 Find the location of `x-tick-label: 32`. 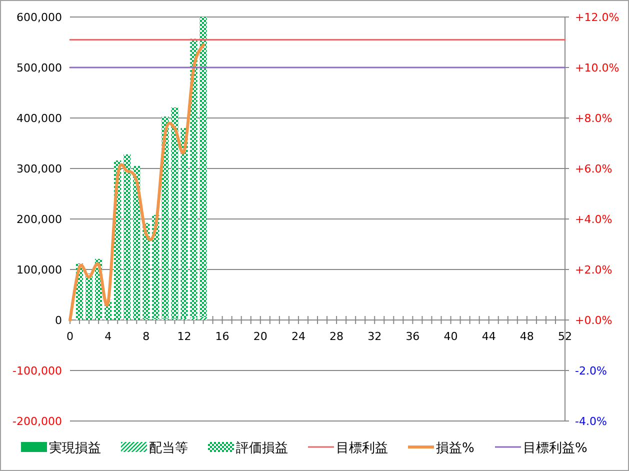

x-tick-label: 32 is located at coordinates (375, 336).